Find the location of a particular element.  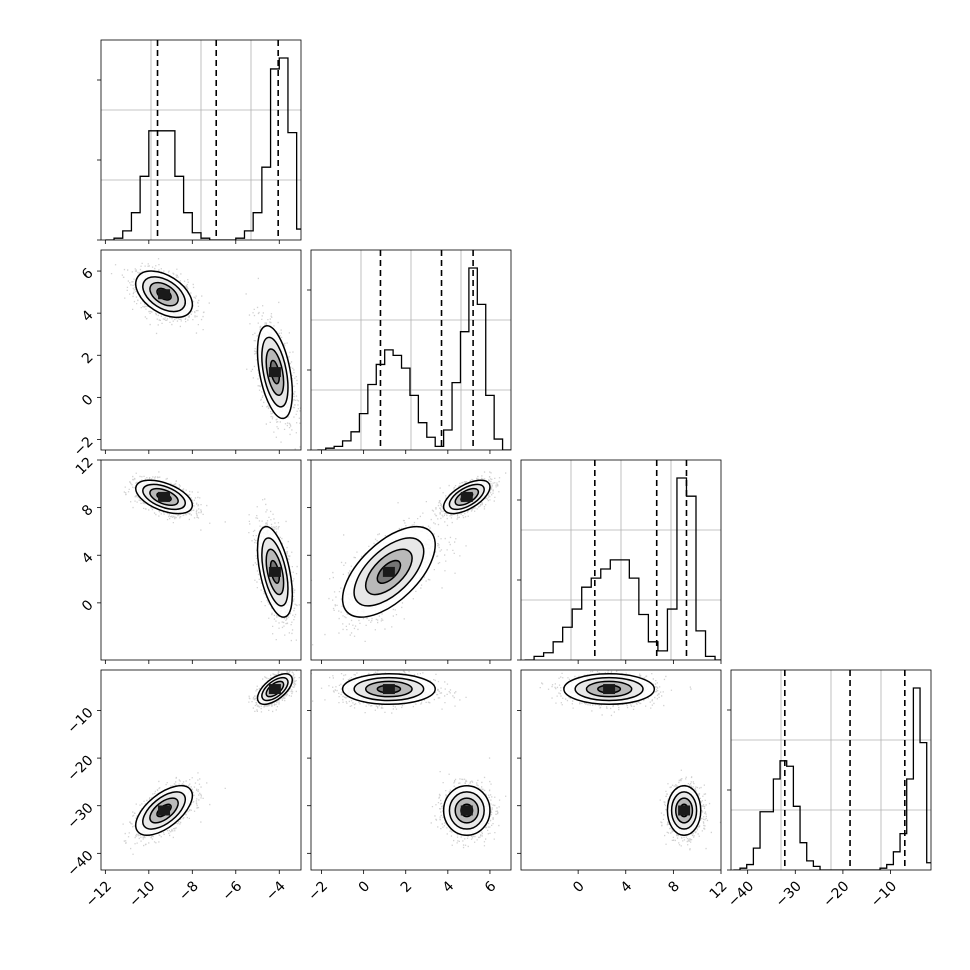

x-tick-label: −12 is located at coordinates (99, 894).